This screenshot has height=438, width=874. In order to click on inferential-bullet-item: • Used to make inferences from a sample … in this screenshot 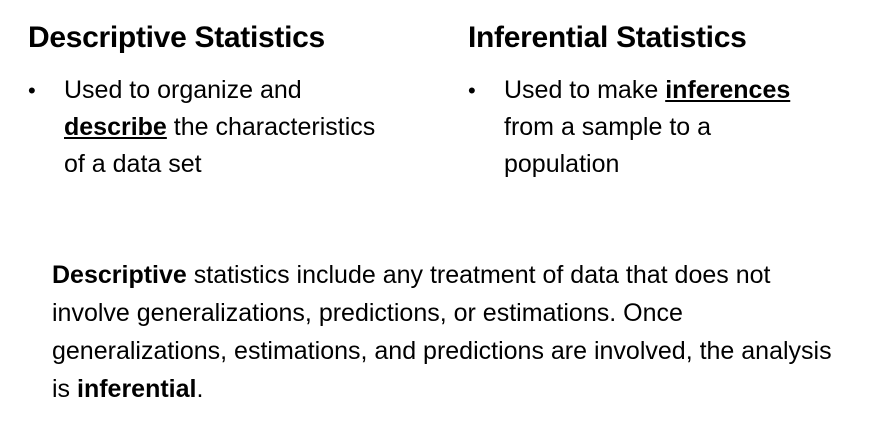, I will do `click(668, 127)`.